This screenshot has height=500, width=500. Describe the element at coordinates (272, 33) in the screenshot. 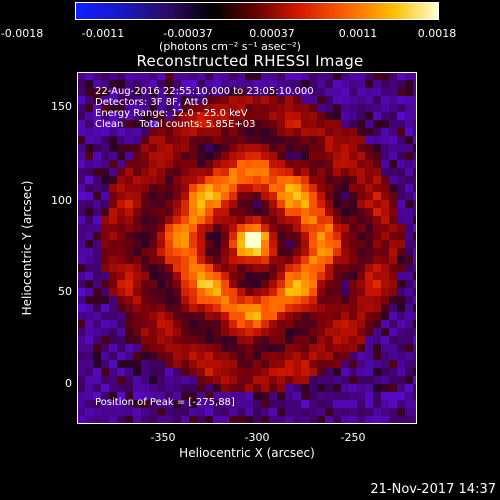

I see `colorbar-tick: 0.00037` at that location.